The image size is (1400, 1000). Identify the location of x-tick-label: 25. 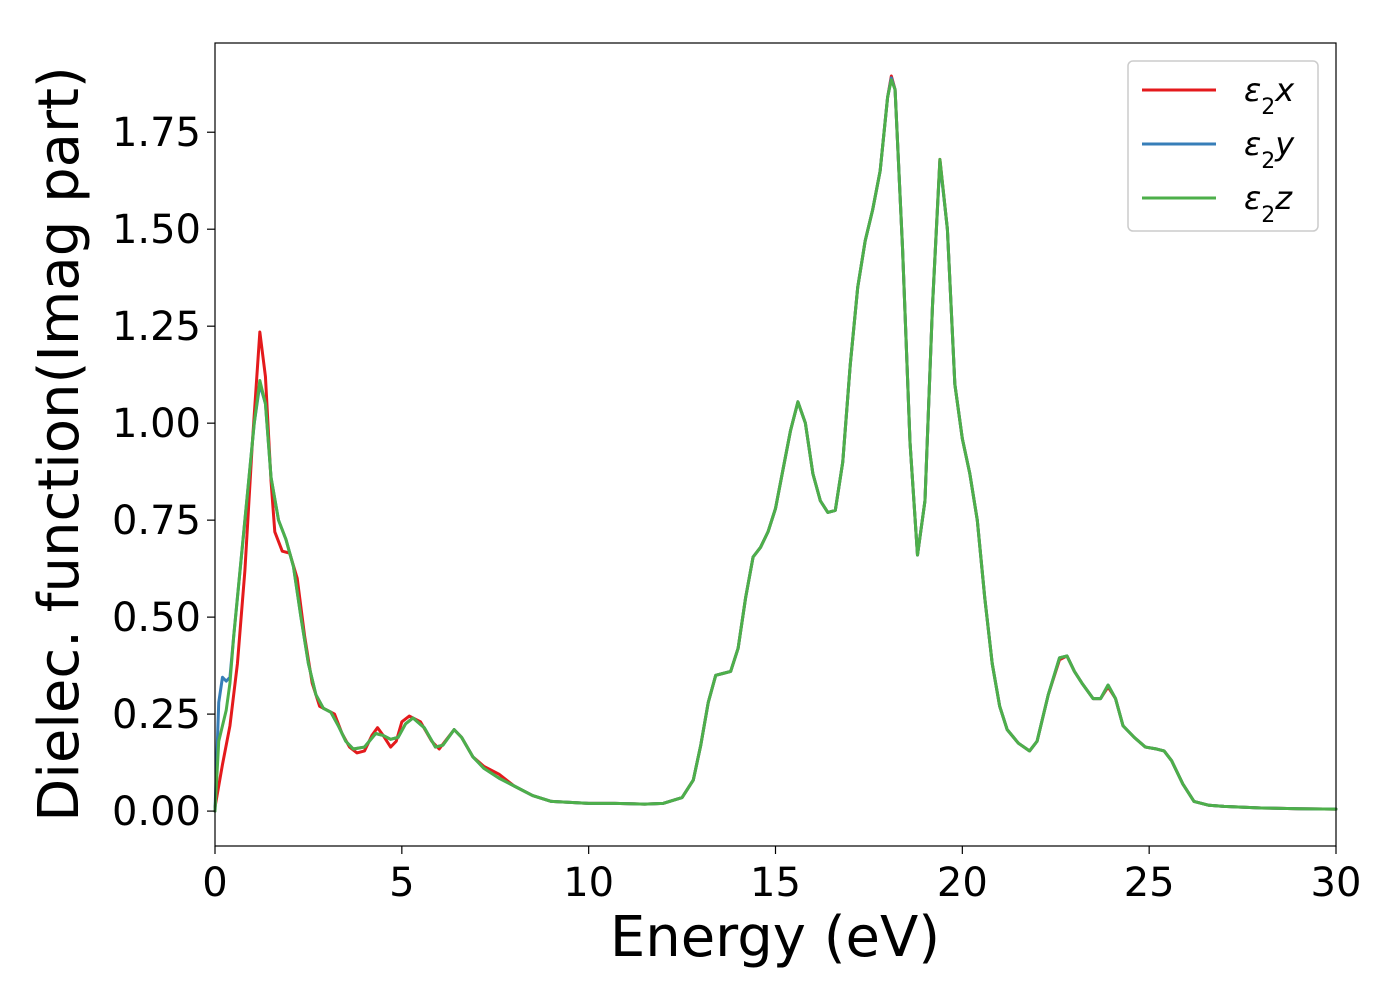
(1149, 883).